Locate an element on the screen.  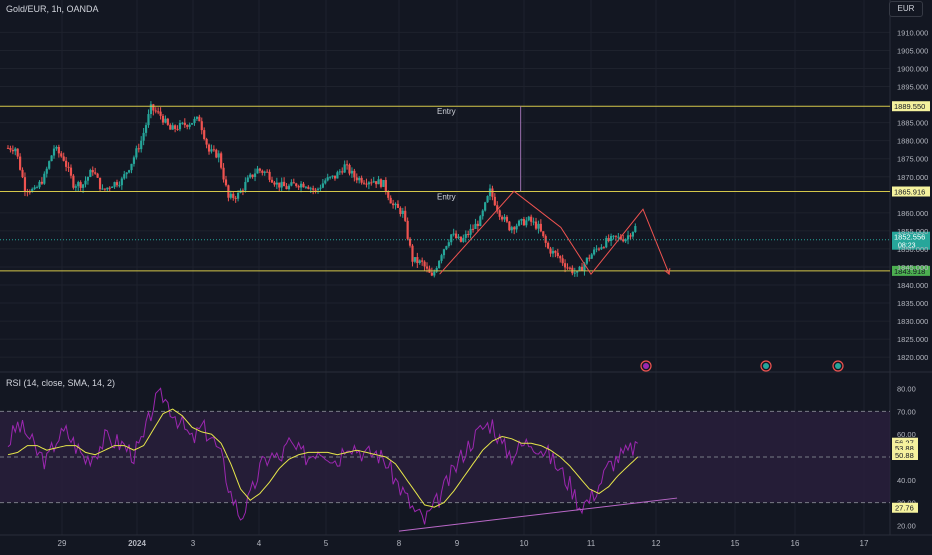
rsi-tick-label: 40.00 is located at coordinates (906, 480).